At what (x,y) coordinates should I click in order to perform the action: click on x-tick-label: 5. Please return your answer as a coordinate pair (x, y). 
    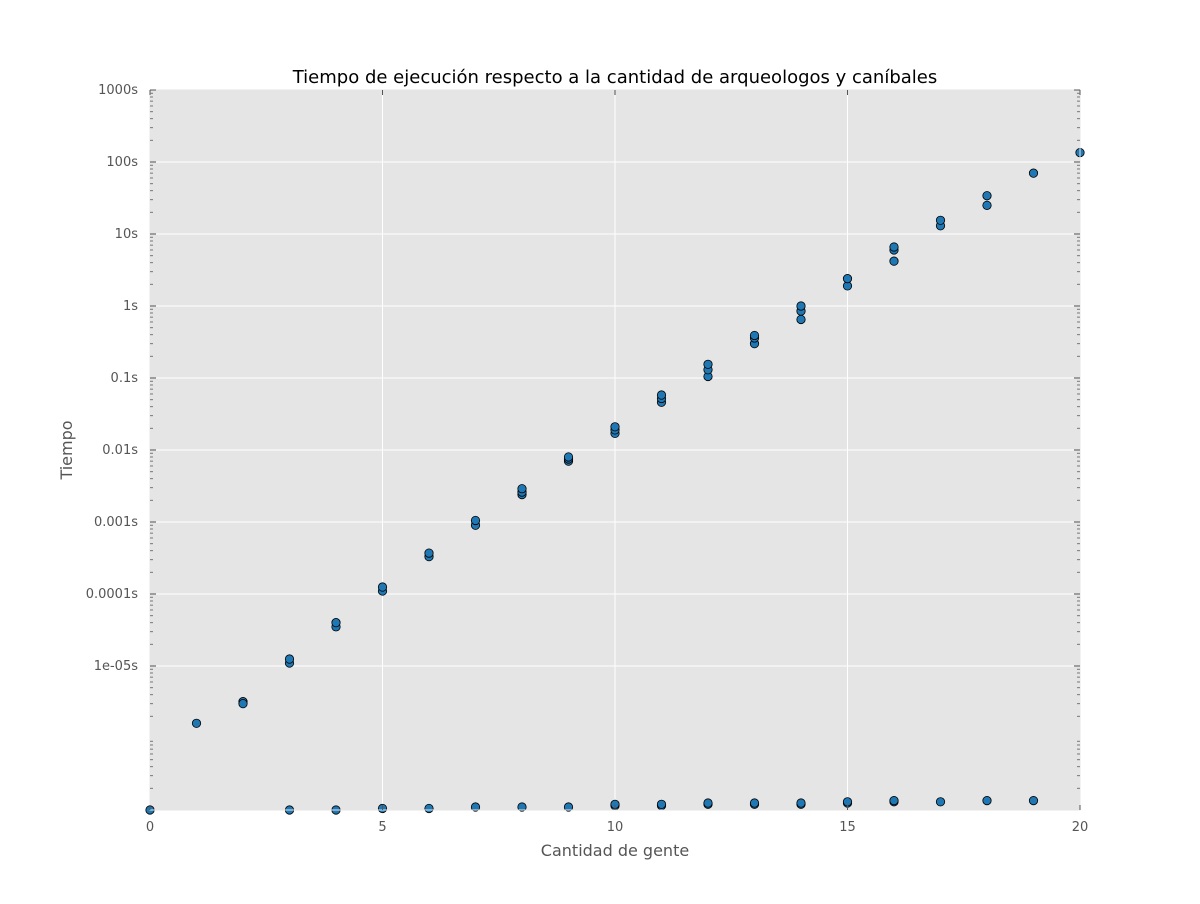
    Looking at the image, I should click on (382, 827).